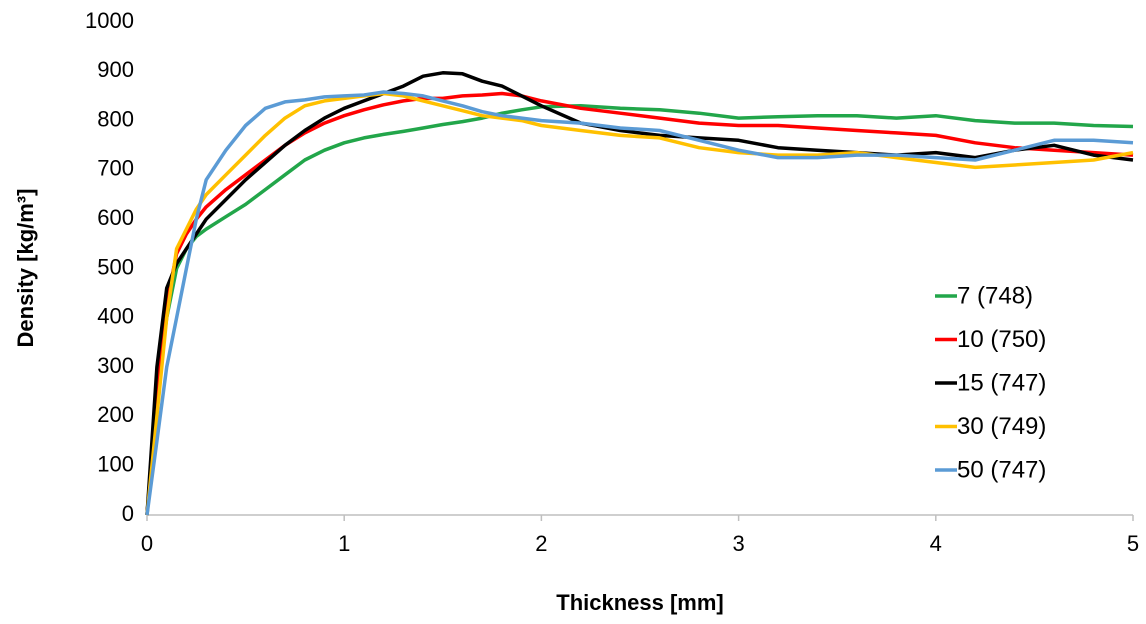  I want to click on y-tick-label: 600, so click(115, 217).